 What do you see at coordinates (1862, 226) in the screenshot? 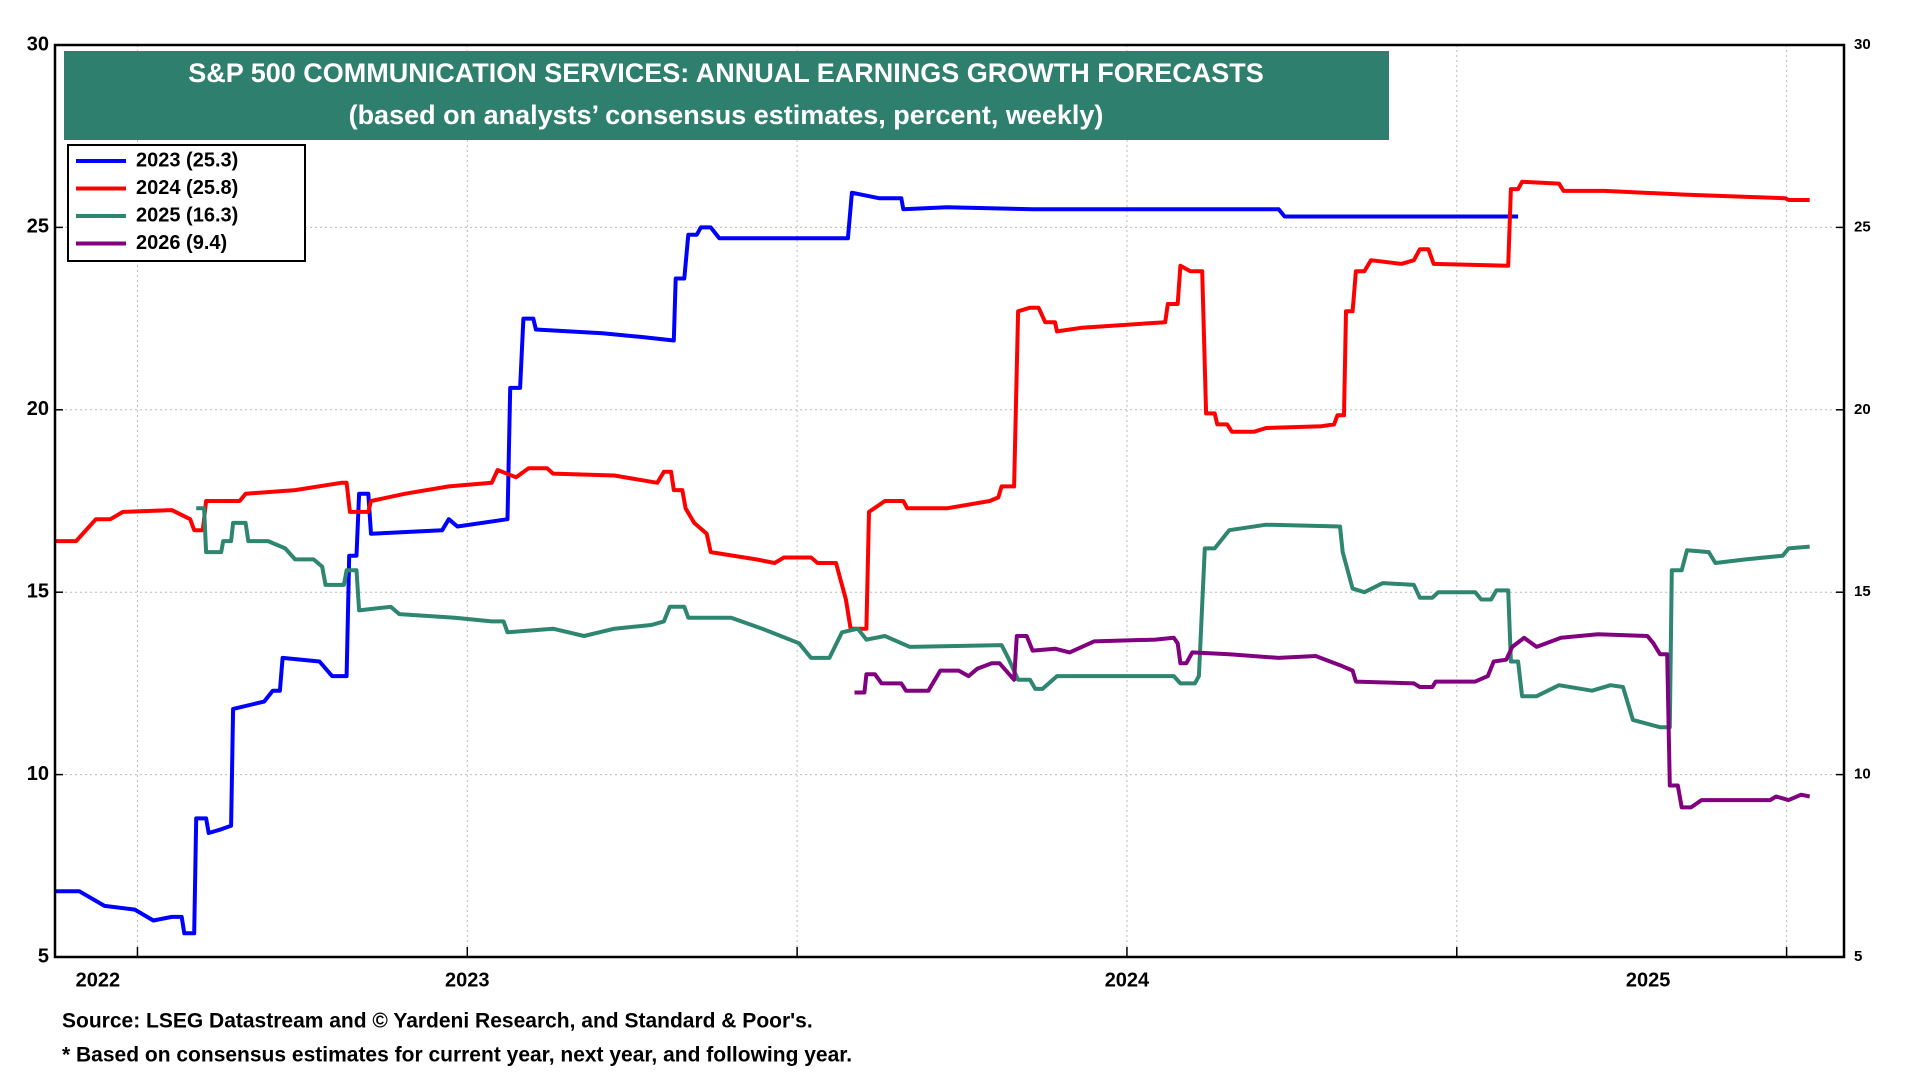
I see `y2-tick-label: 25` at bounding box center [1862, 226].